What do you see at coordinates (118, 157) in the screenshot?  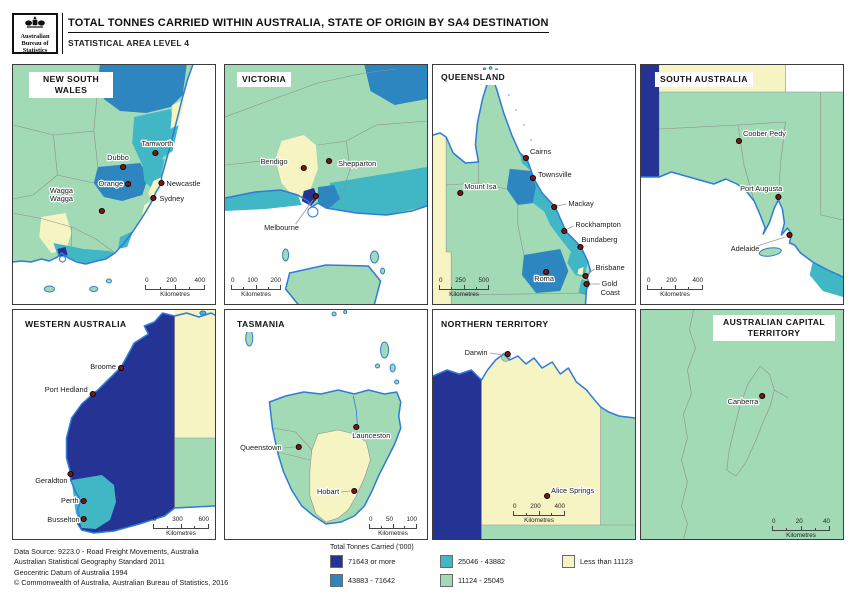 I see `city-label: Dubbo` at bounding box center [118, 157].